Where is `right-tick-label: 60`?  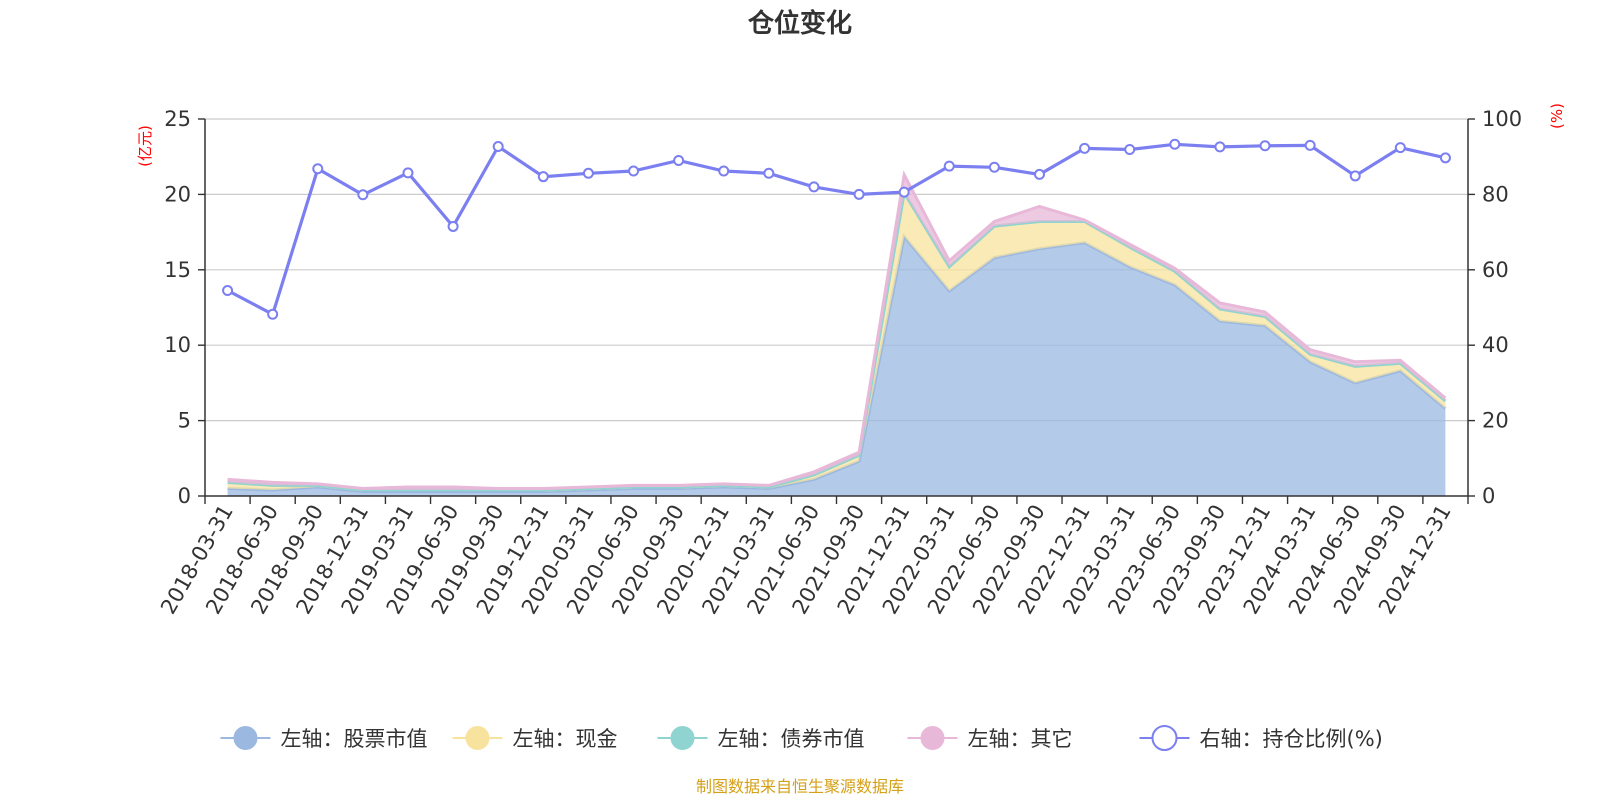
right-tick-label: 60 is located at coordinates (1495, 270).